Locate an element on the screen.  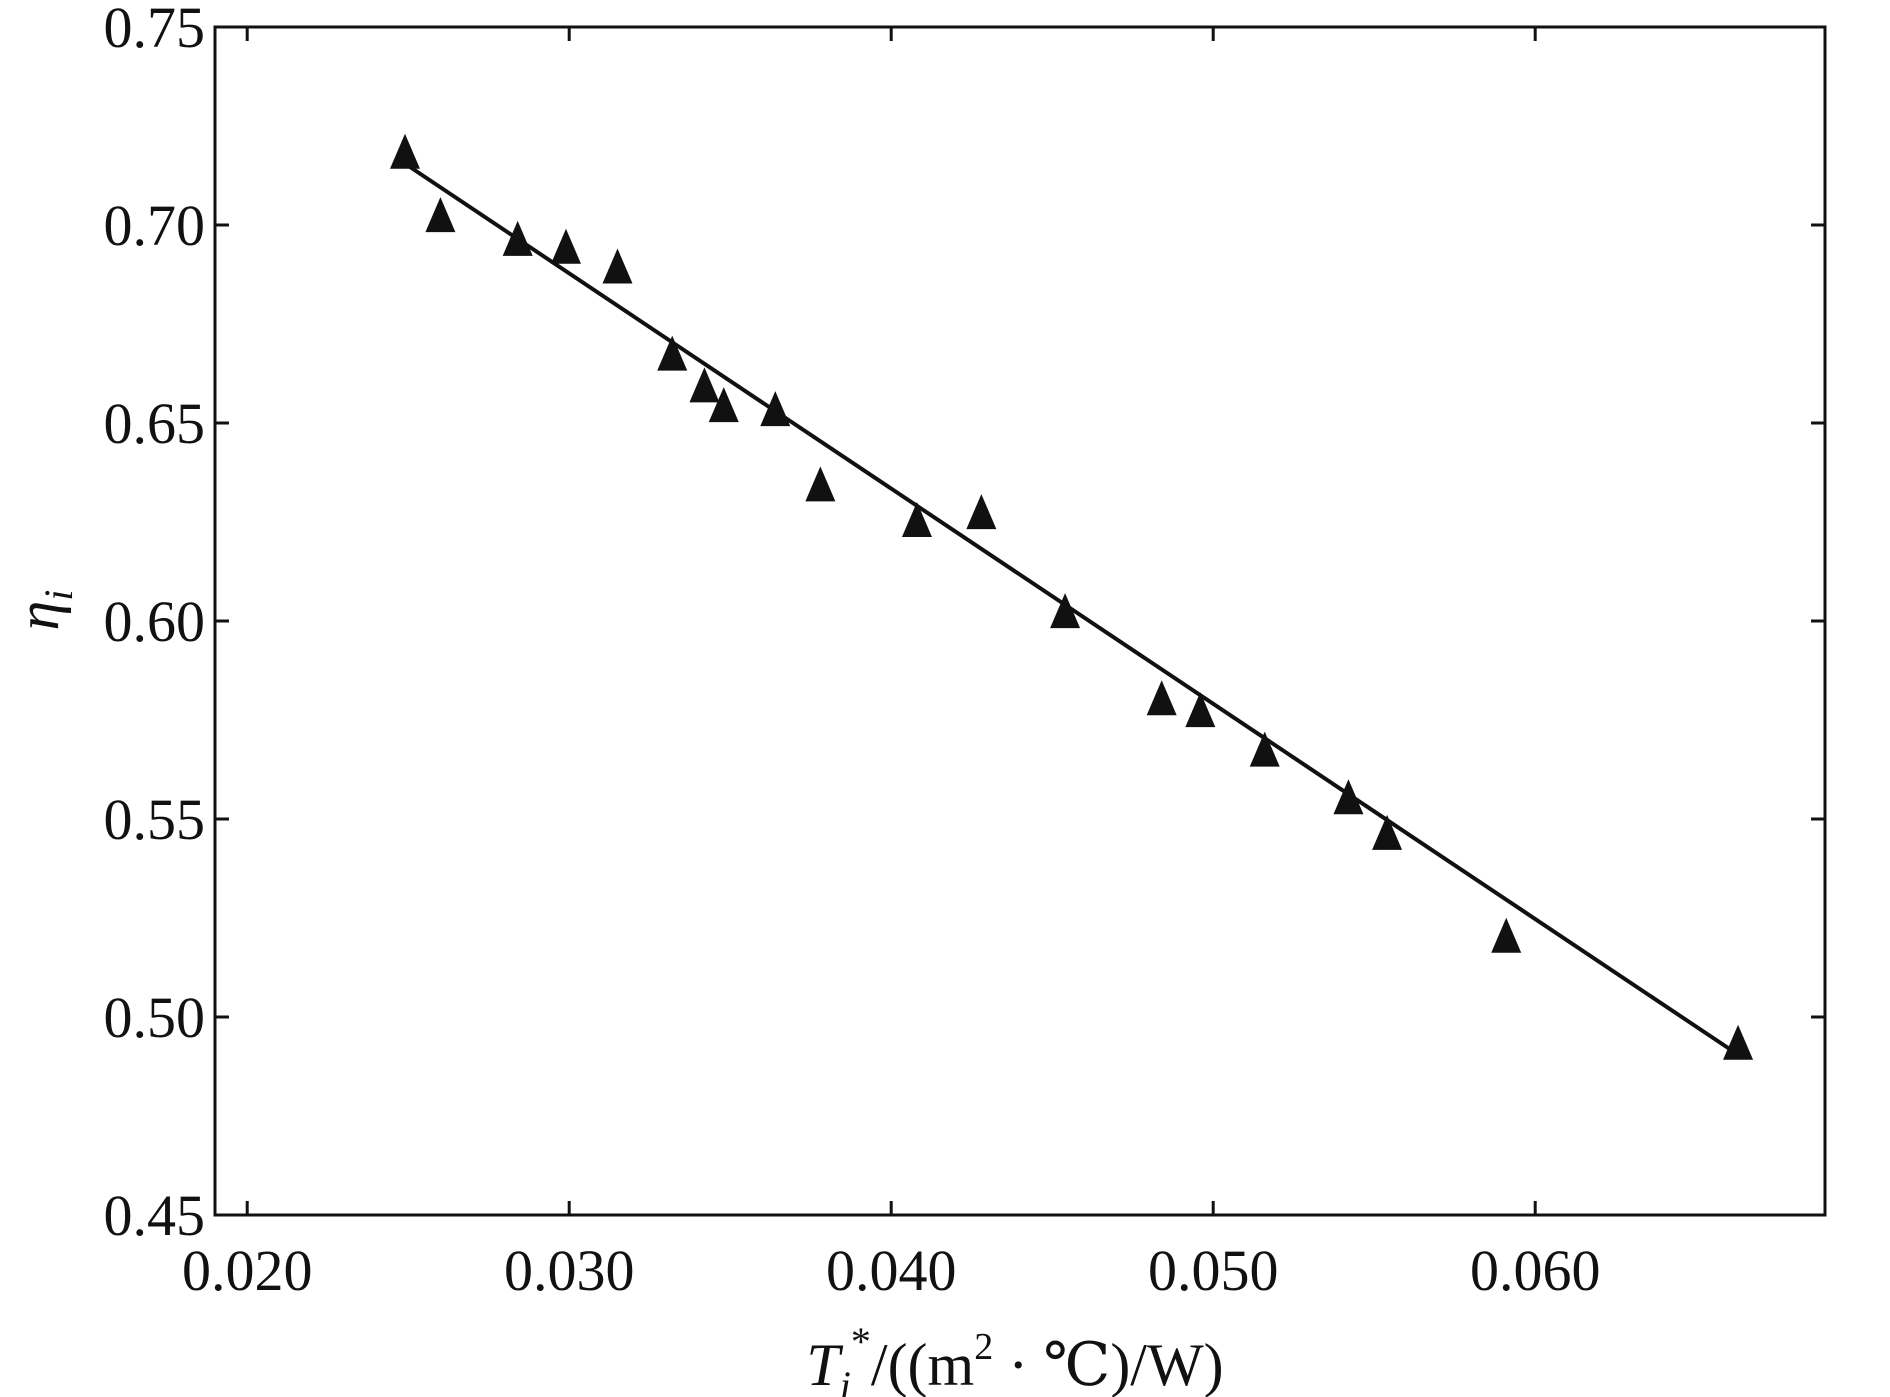
x-tick-label: 0.040 is located at coordinates (891, 1270).